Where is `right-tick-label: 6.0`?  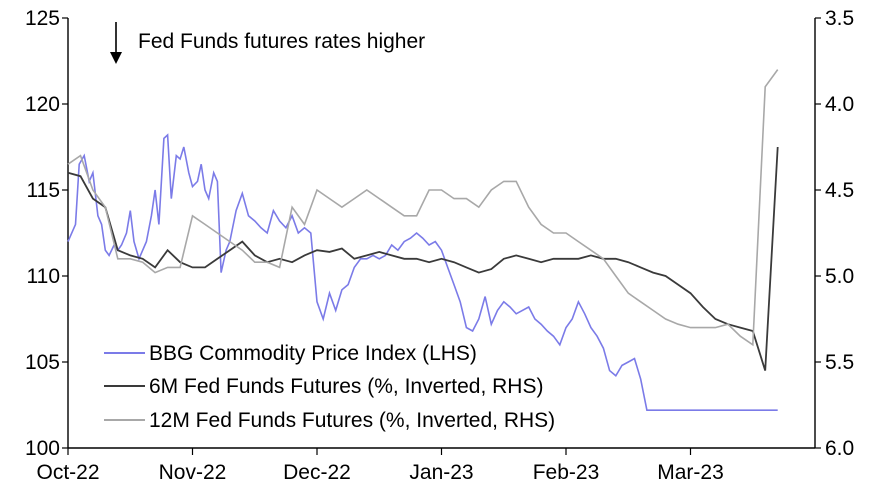 right-tick-label: 6.0 is located at coordinates (839, 448).